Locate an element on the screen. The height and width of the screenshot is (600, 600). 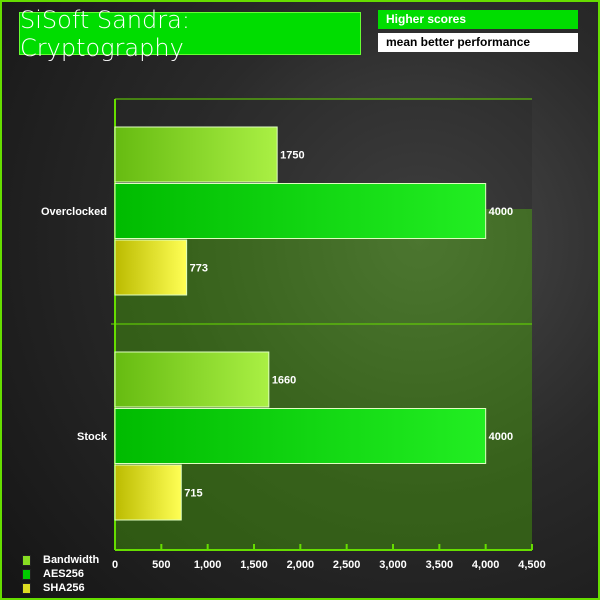
legend-item: AES256 is located at coordinates (60, 574).